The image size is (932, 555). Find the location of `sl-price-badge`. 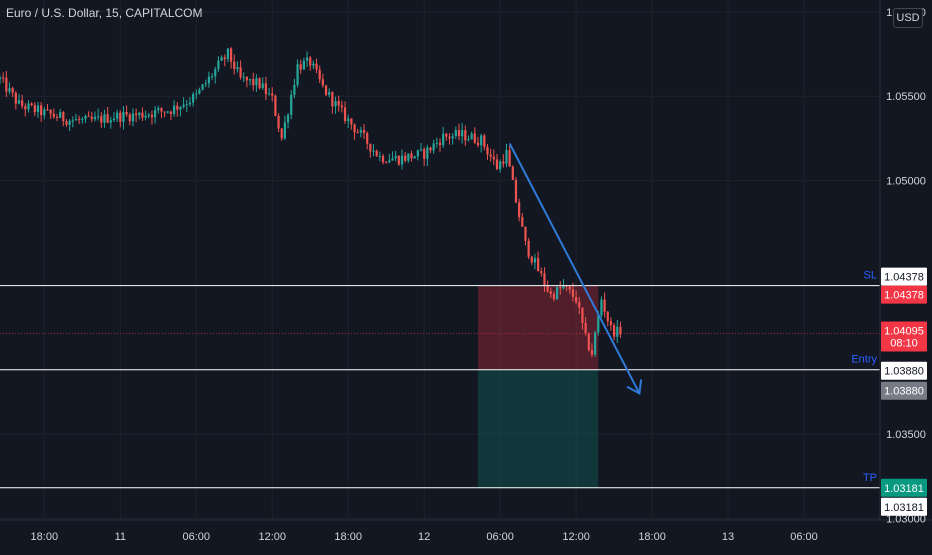

sl-price-badge is located at coordinates (904, 294).